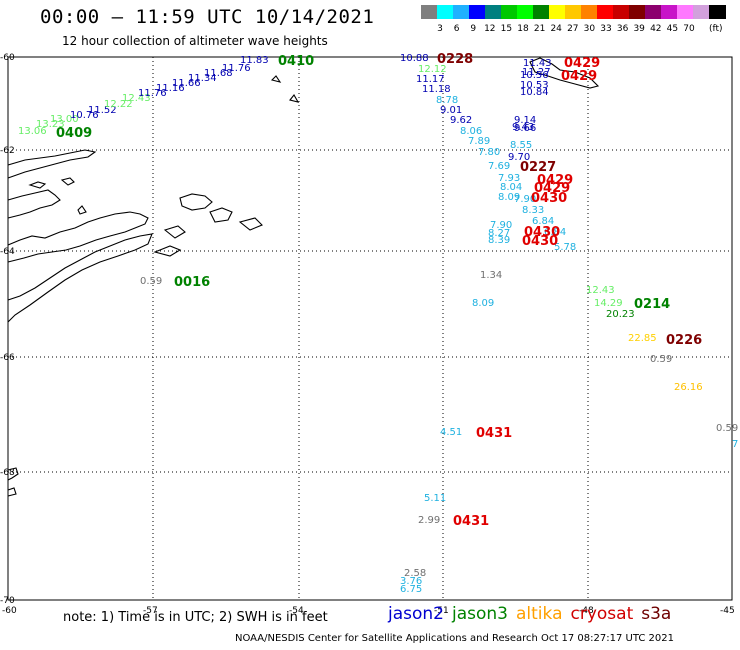 The width and height of the screenshot is (740, 650). Describe the element at coordinates (451, 432) in the screenshot. I see `wave-height-value: 4.51` at that location.